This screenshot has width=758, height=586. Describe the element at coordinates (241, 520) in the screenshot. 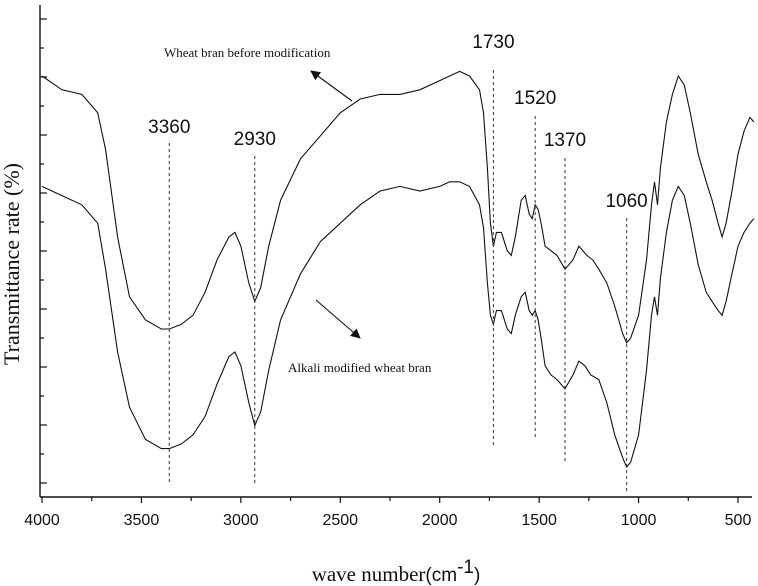

I see `x-tick-label: 3000` at that location.